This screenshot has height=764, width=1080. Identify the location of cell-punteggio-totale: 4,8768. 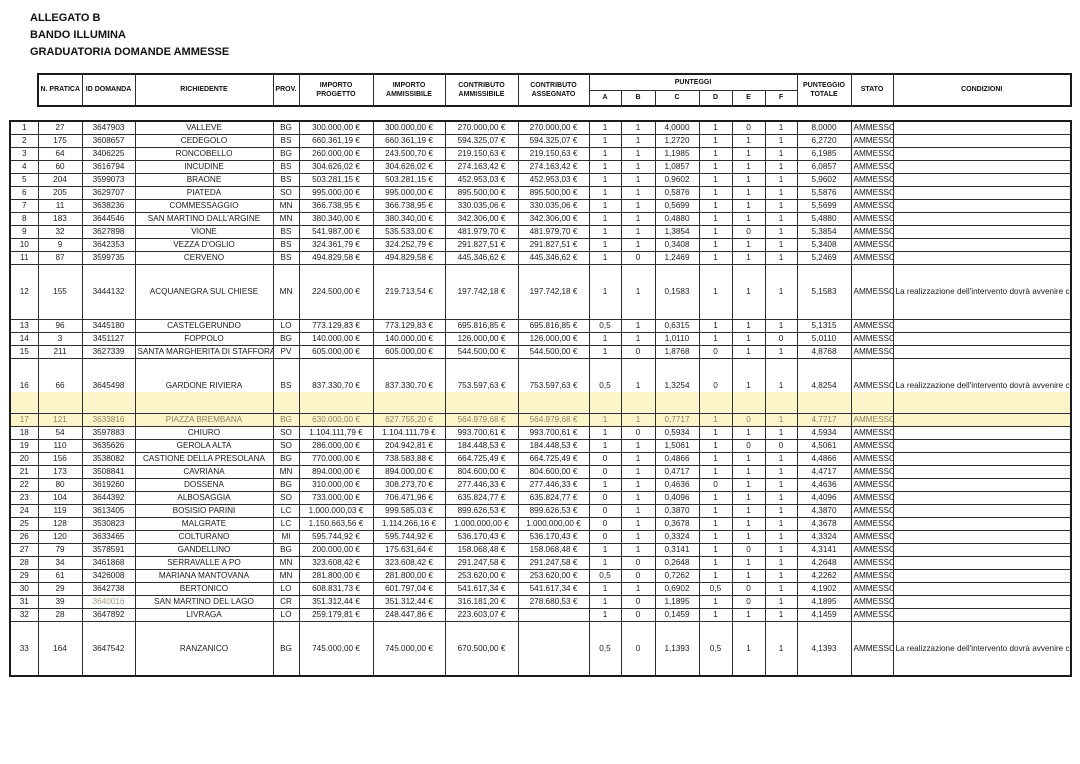
(824, 351).